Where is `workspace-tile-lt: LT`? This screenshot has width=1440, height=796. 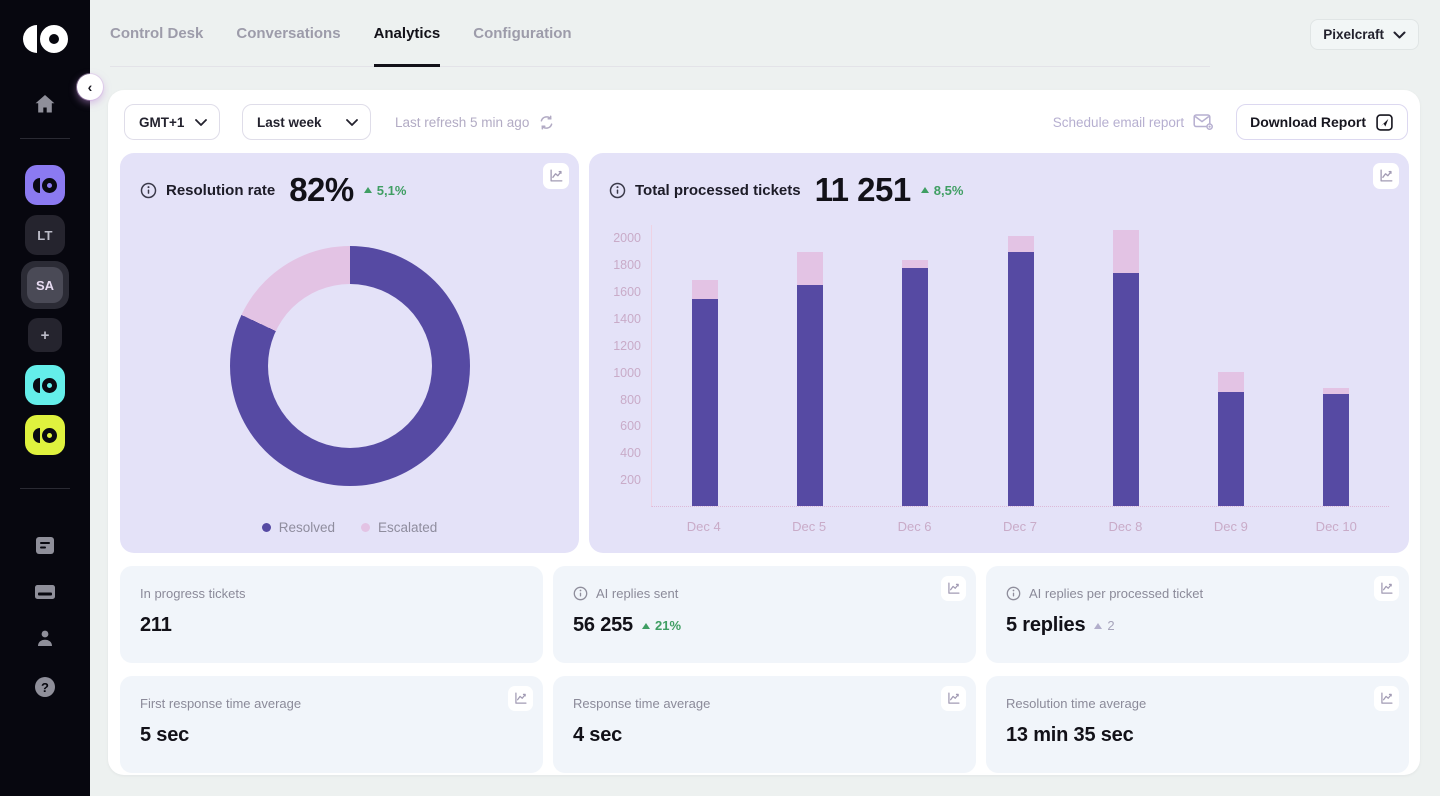
workspace-tile-lt: LT is located at coordinates (45, 235).